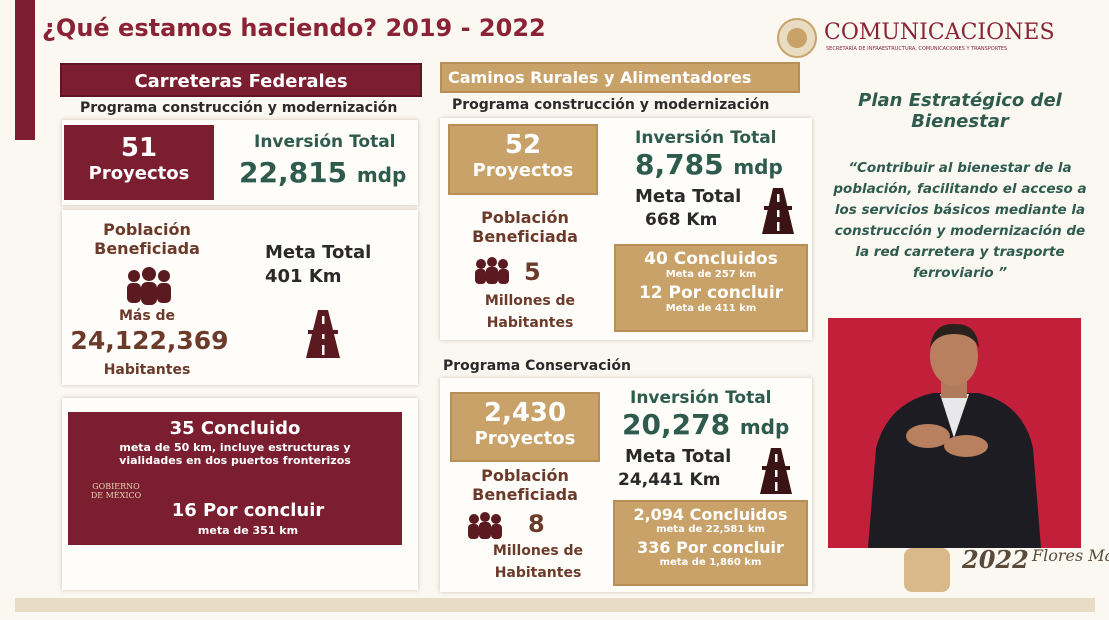 This screenshot has width=1109, height=620. Describe the element at coordinates (284, 276) in the screenshot. I see `meta-number: 401` at that location.